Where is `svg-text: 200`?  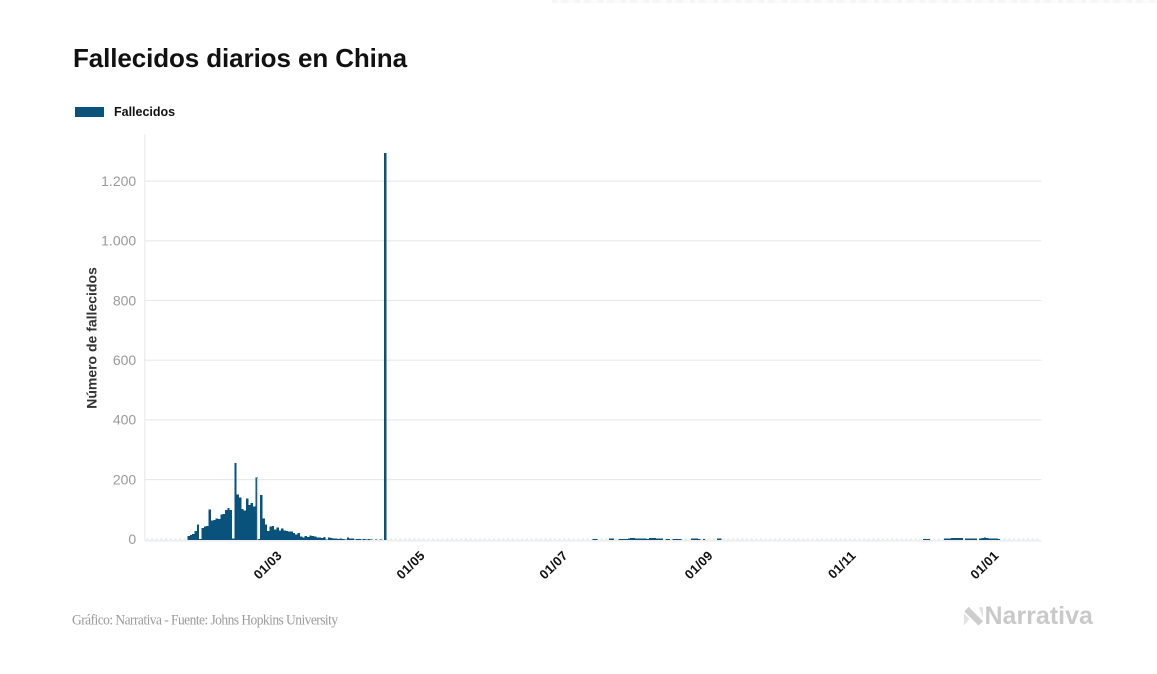 svg-text: 200 is located at coordinates (125, 479).